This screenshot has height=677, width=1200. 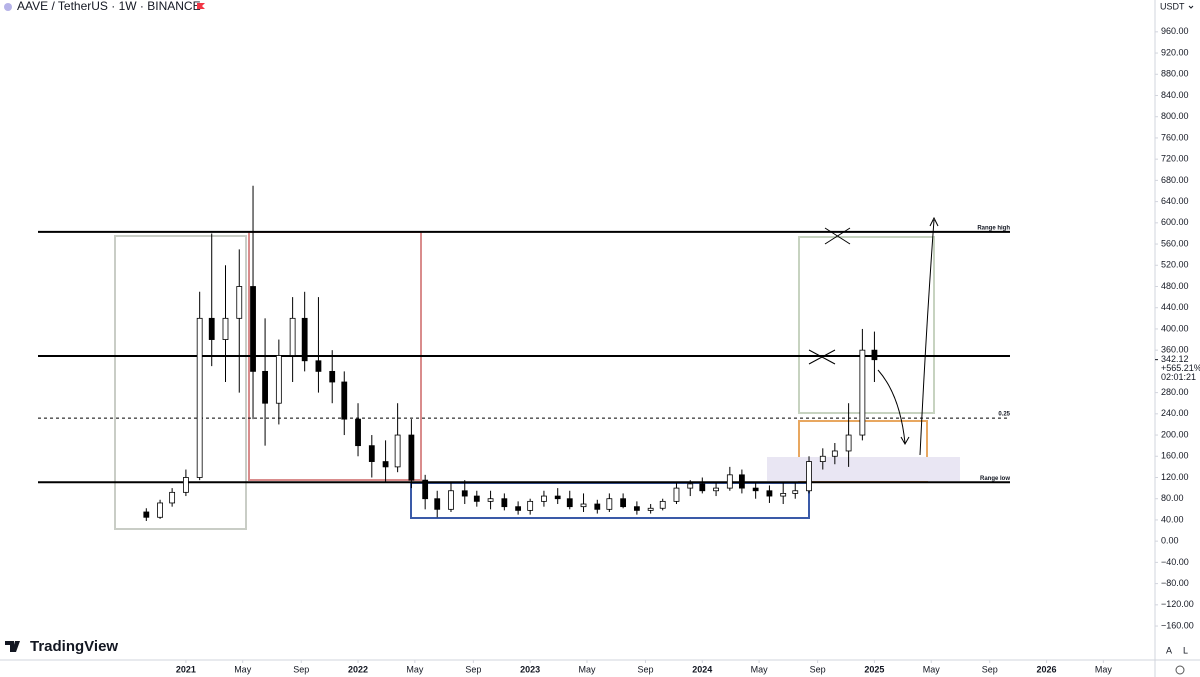 What do you see at coordinates (1175, 359) in the screenshot?
I see `last-price: 342.12` at bounding box center [1175, 359].